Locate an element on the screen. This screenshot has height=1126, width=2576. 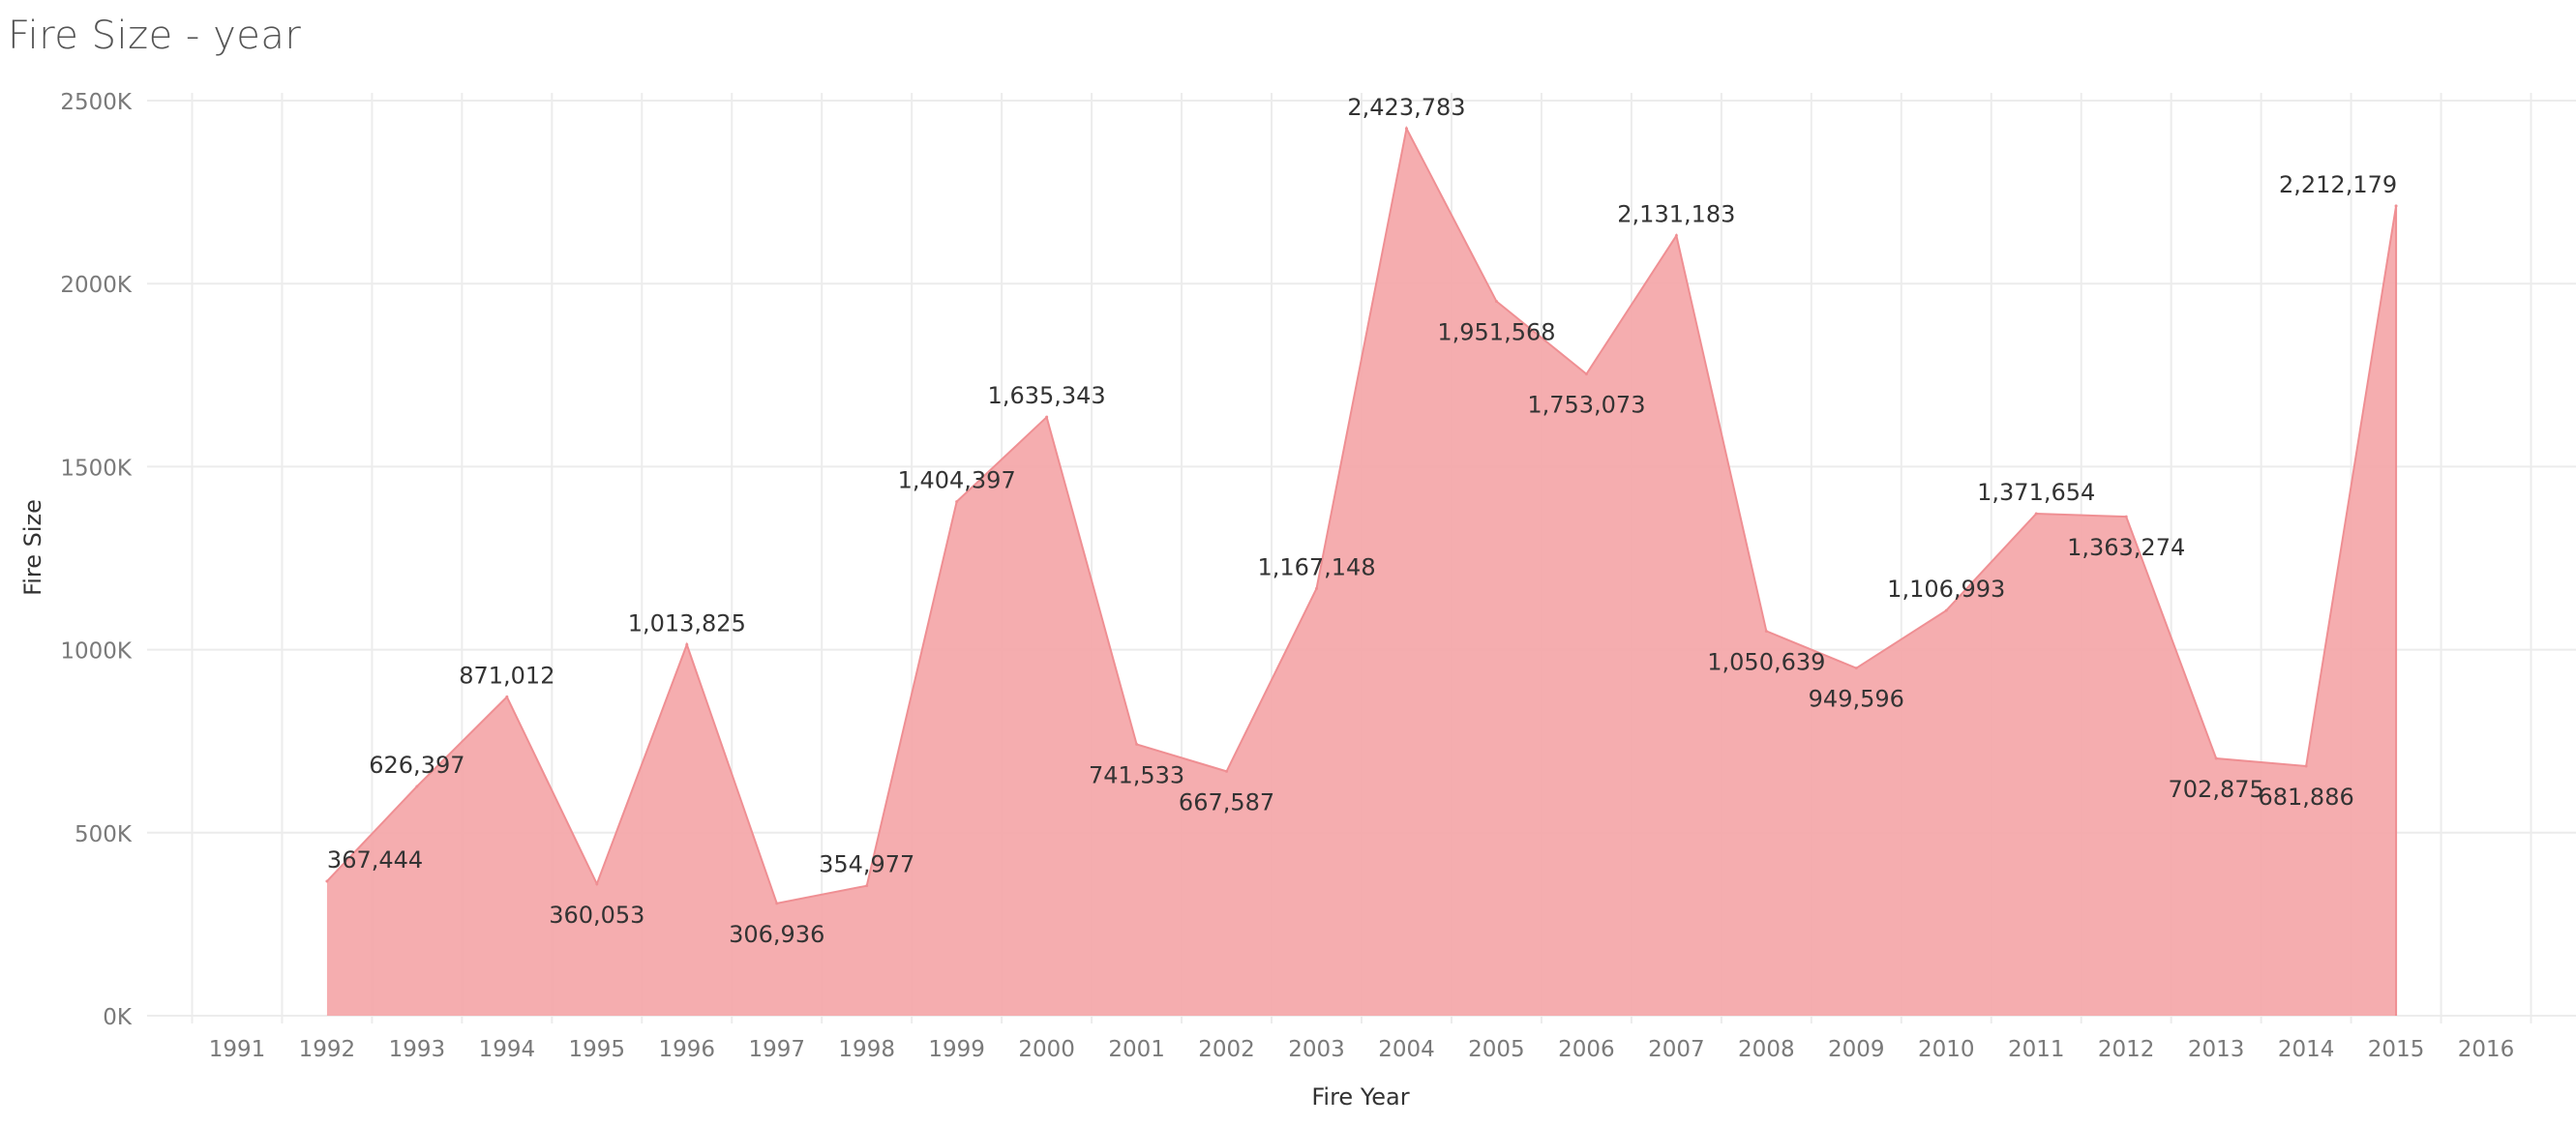
x-tick-label: 2007 is located at coordinates (1676, 1049).